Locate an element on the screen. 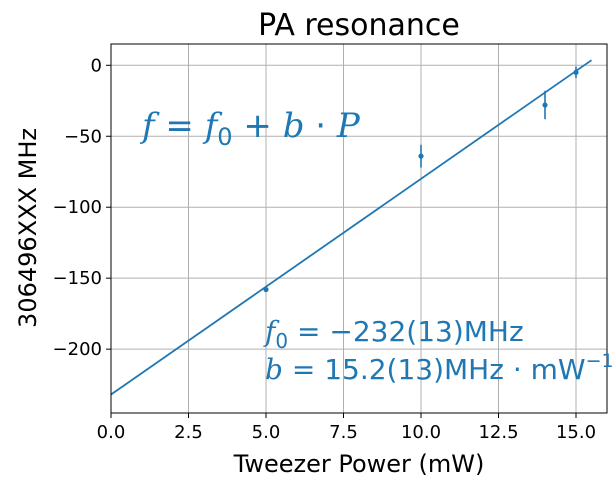  x-tick-label: 0.0 is located at coordinates (111, 432).